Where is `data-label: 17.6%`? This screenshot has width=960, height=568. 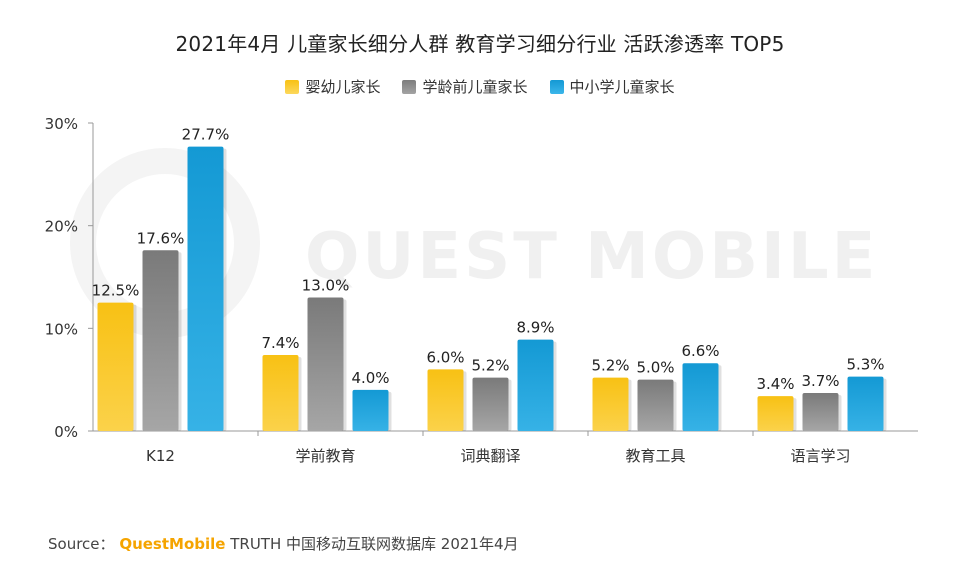
data-label: 17.6% is located at coordinates (161, 238).